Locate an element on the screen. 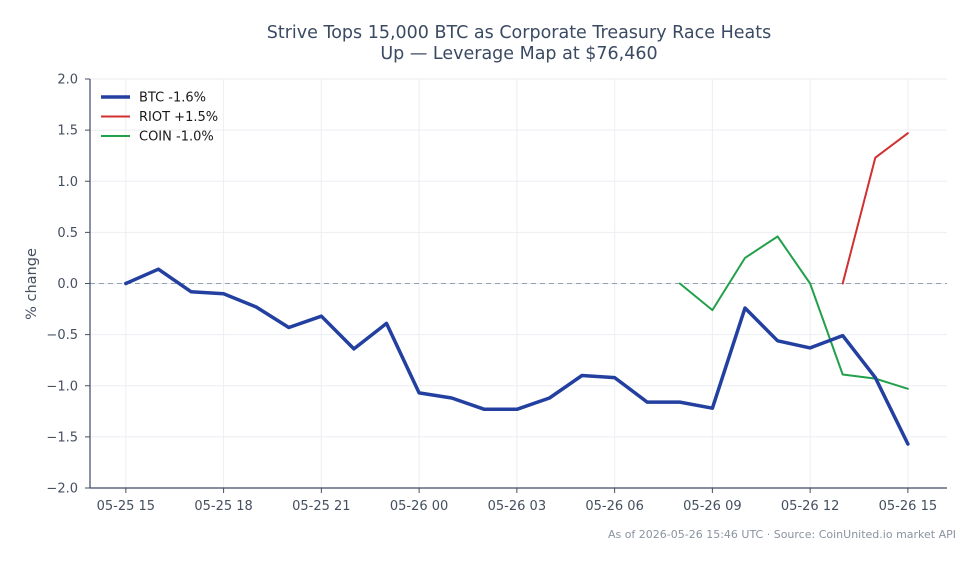  y-axis-ticks: 2.0 1.5 1.0 0.5 0.0 −0.5 −1.0 −1.5 −2.0 is located at coordinates (68, 285).